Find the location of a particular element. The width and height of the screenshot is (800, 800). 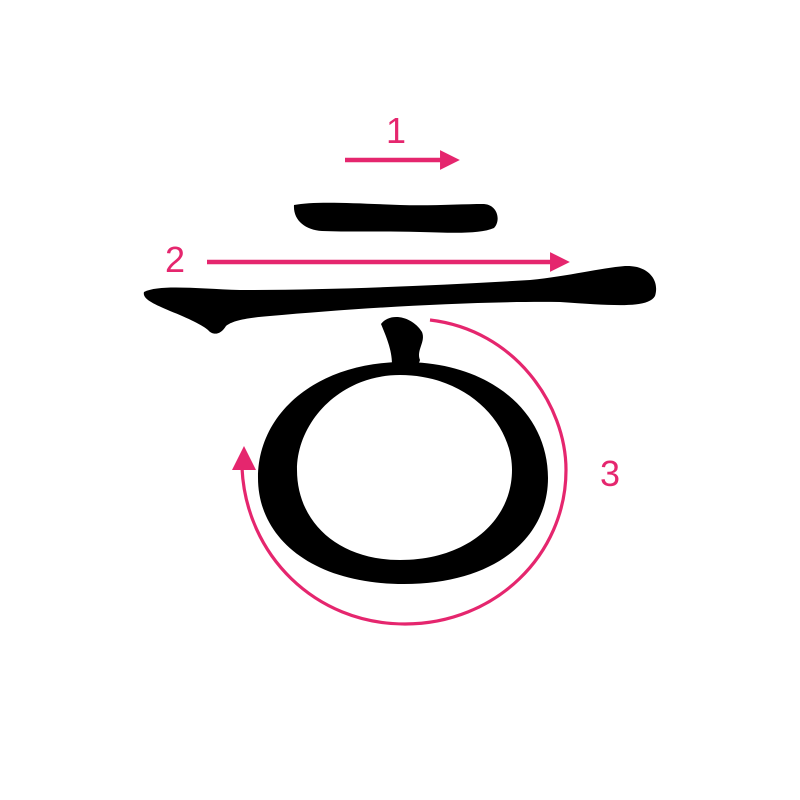

glyph-stroke-3-hook is located at coordinates (402, 342).